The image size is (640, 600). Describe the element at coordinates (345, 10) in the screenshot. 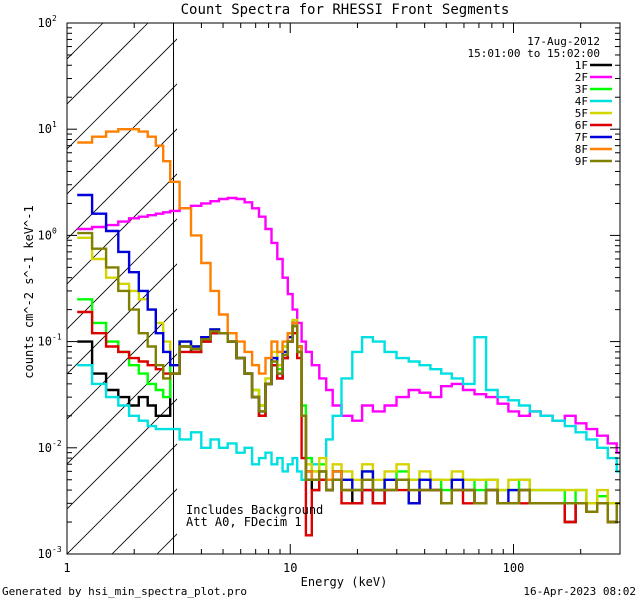

I see `chart-title: Count Spectra for RHESSI Front Segments` at that location.